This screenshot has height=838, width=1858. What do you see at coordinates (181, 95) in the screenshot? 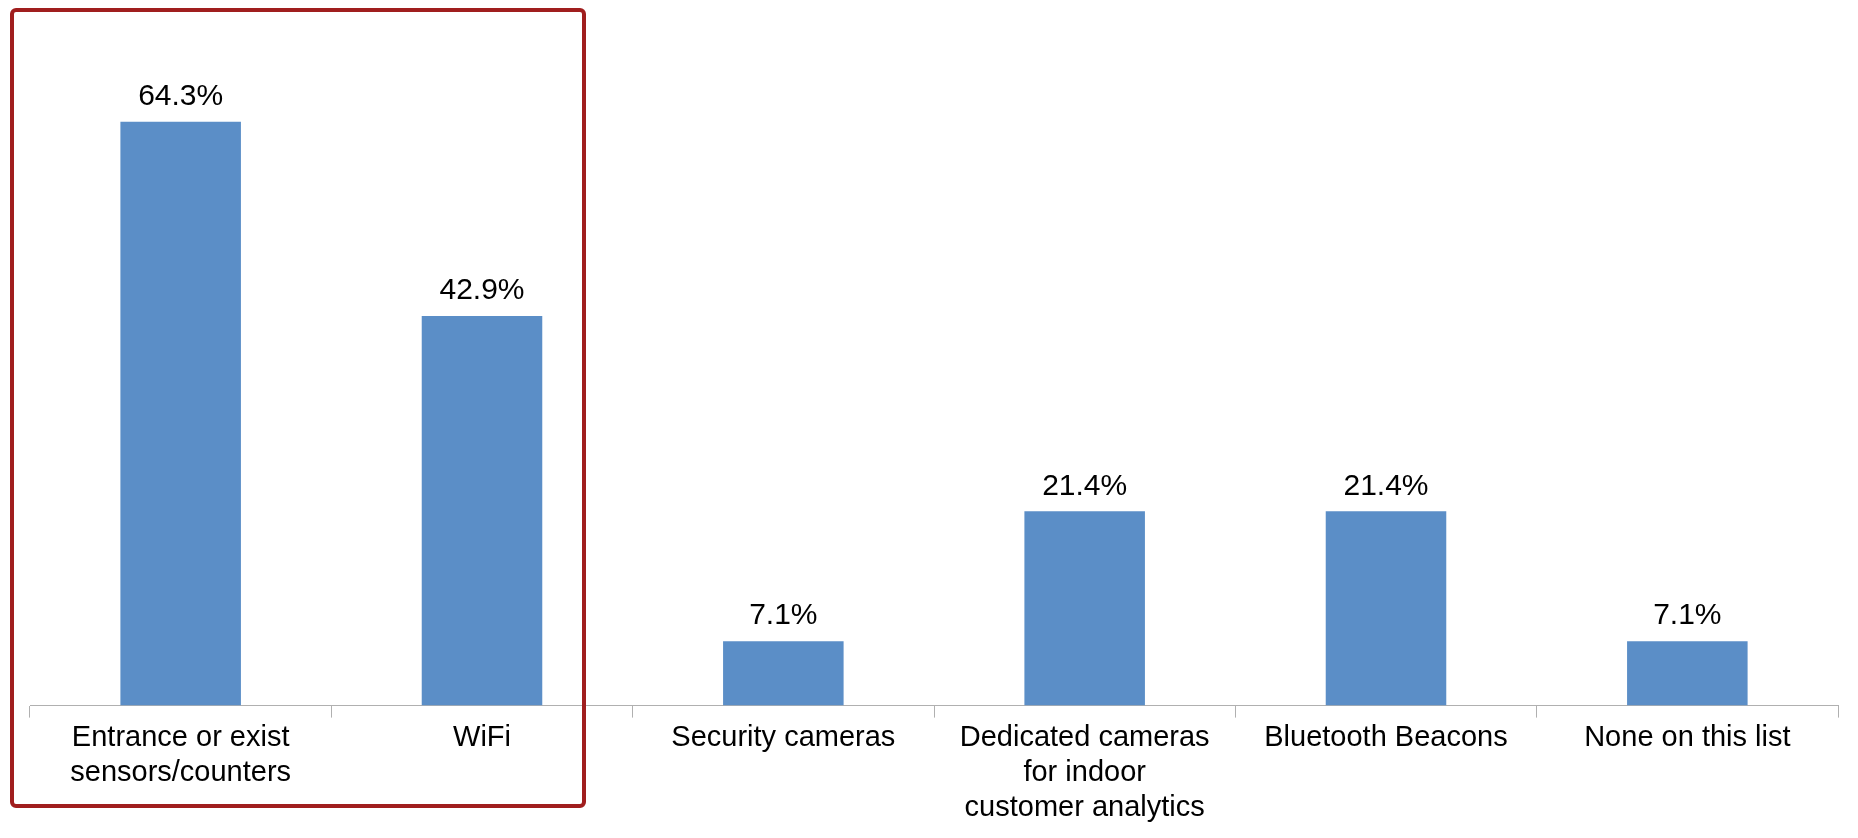
I see `data-label: 64.3%` at bounding box center [181, 95].